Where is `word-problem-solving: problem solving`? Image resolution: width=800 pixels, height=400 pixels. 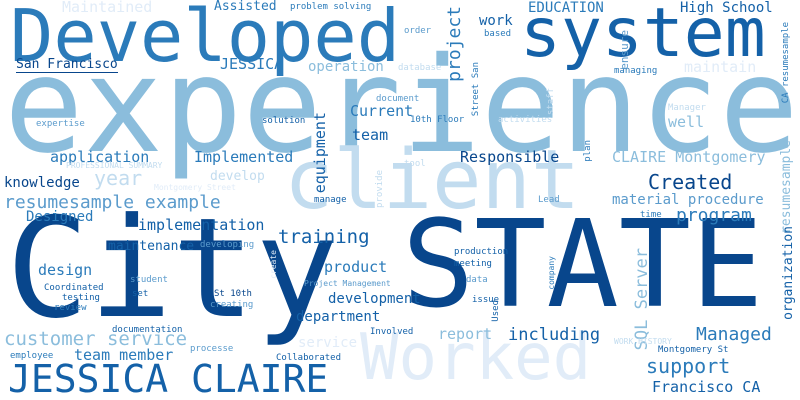
word-problem-solving: problem solving is located at coordinates (331, 7).